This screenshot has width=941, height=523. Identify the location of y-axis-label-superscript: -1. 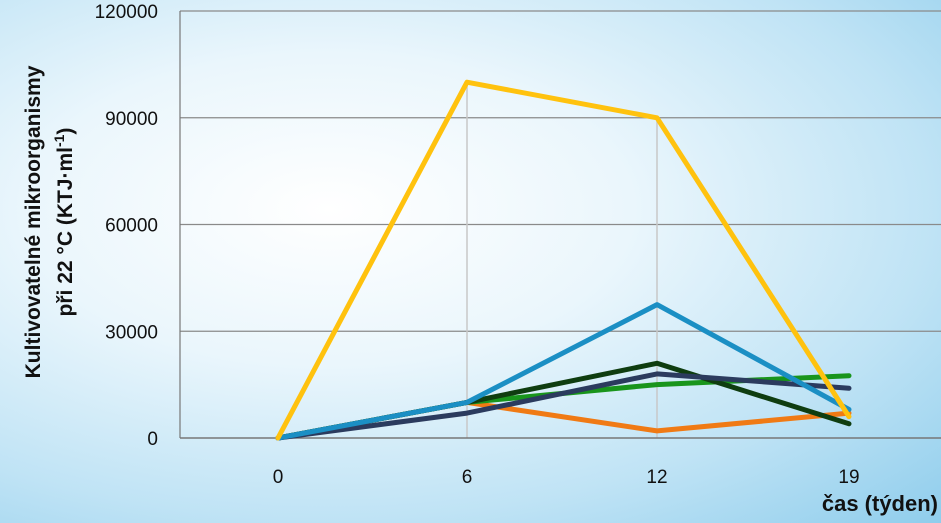
(59, 140).